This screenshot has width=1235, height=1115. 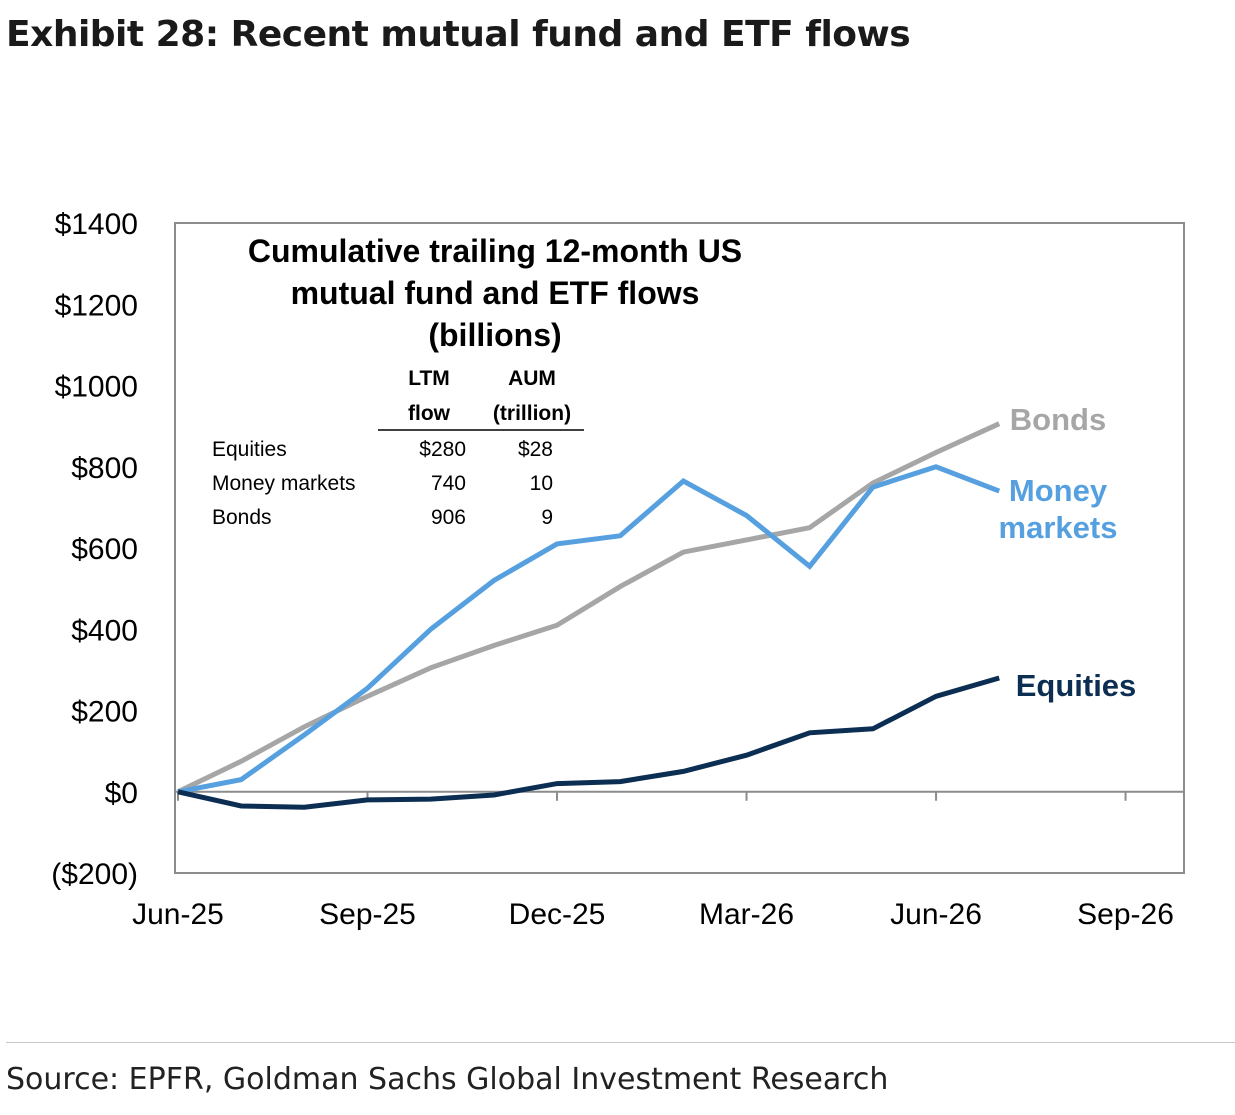 I want to click on series-label-bonds: Bonds, so click(x=1058, y=419).